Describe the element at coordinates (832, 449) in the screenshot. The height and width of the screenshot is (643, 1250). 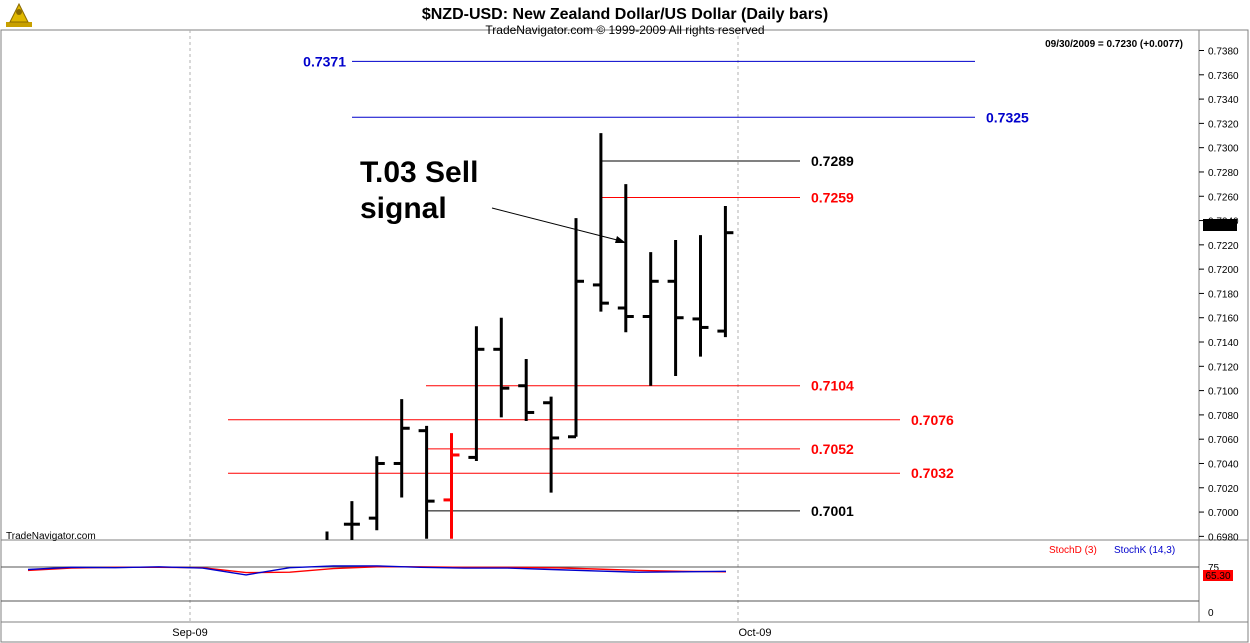
I see `level-label: 0.7052` at that location.